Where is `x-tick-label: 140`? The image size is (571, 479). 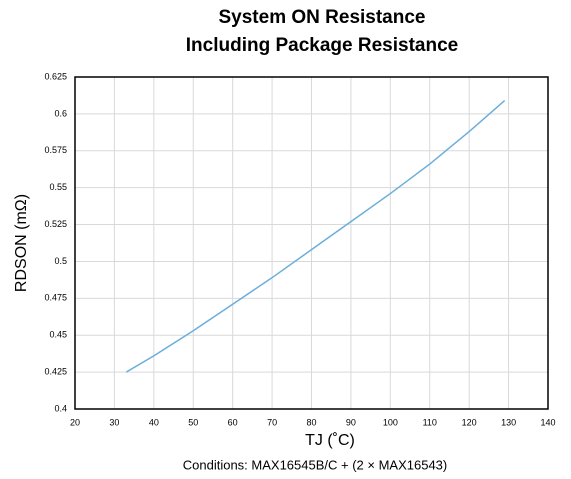 x-tick-label: 140 is located at coordinates (547, 422).